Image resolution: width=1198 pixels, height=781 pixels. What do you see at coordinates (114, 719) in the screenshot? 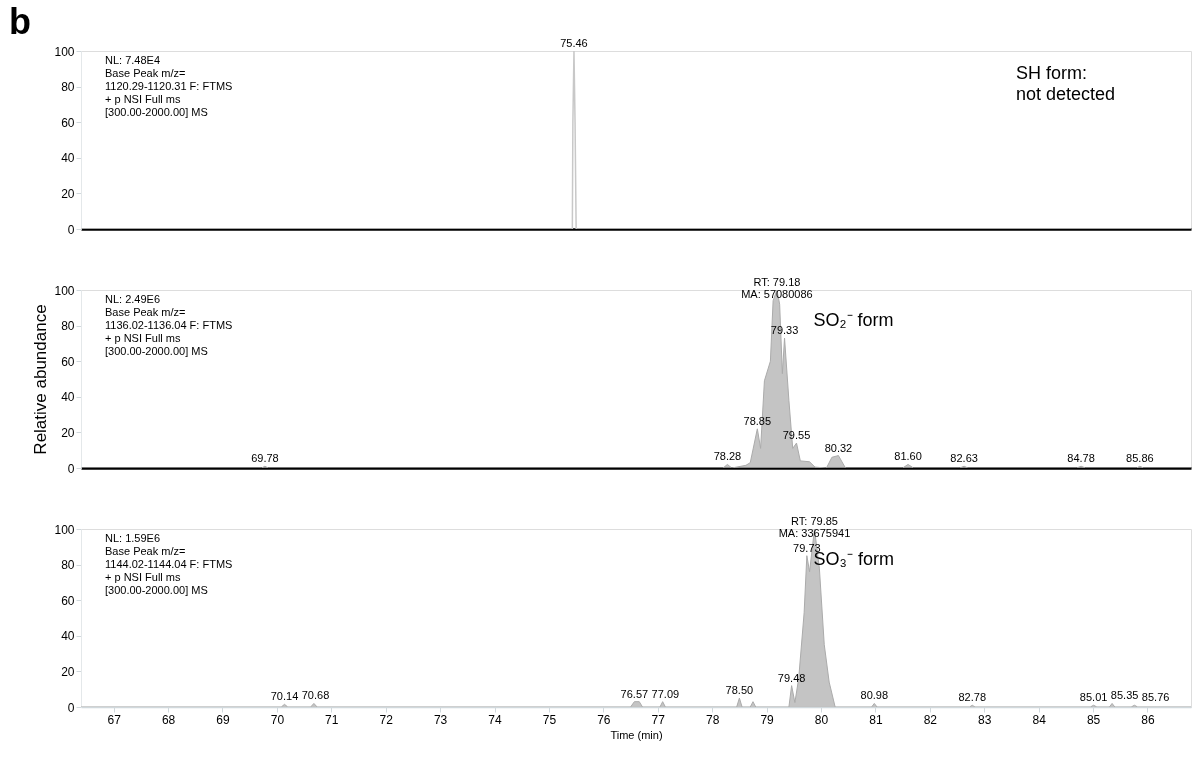
I see `x-tick-label: 67` at bounding box center [114, 719].